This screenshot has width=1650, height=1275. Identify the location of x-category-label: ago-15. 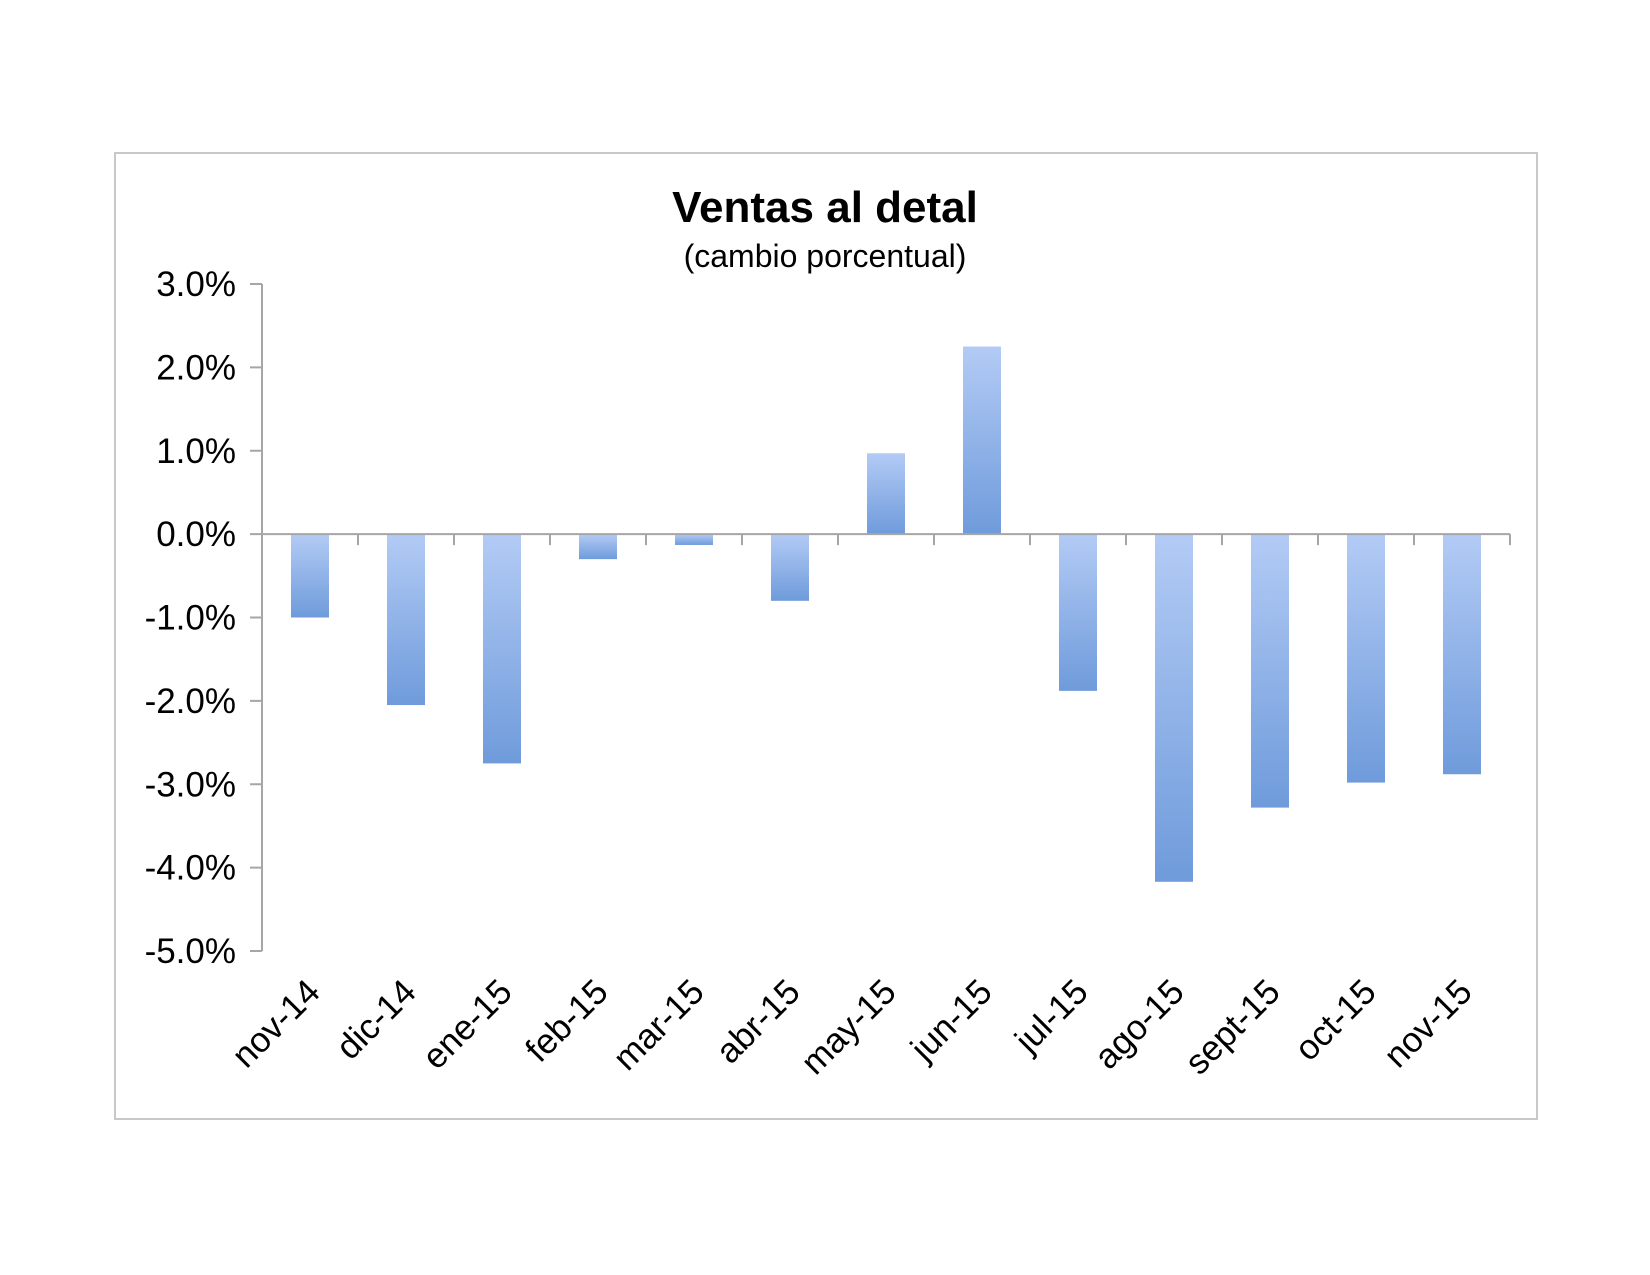
(1139, 1024).